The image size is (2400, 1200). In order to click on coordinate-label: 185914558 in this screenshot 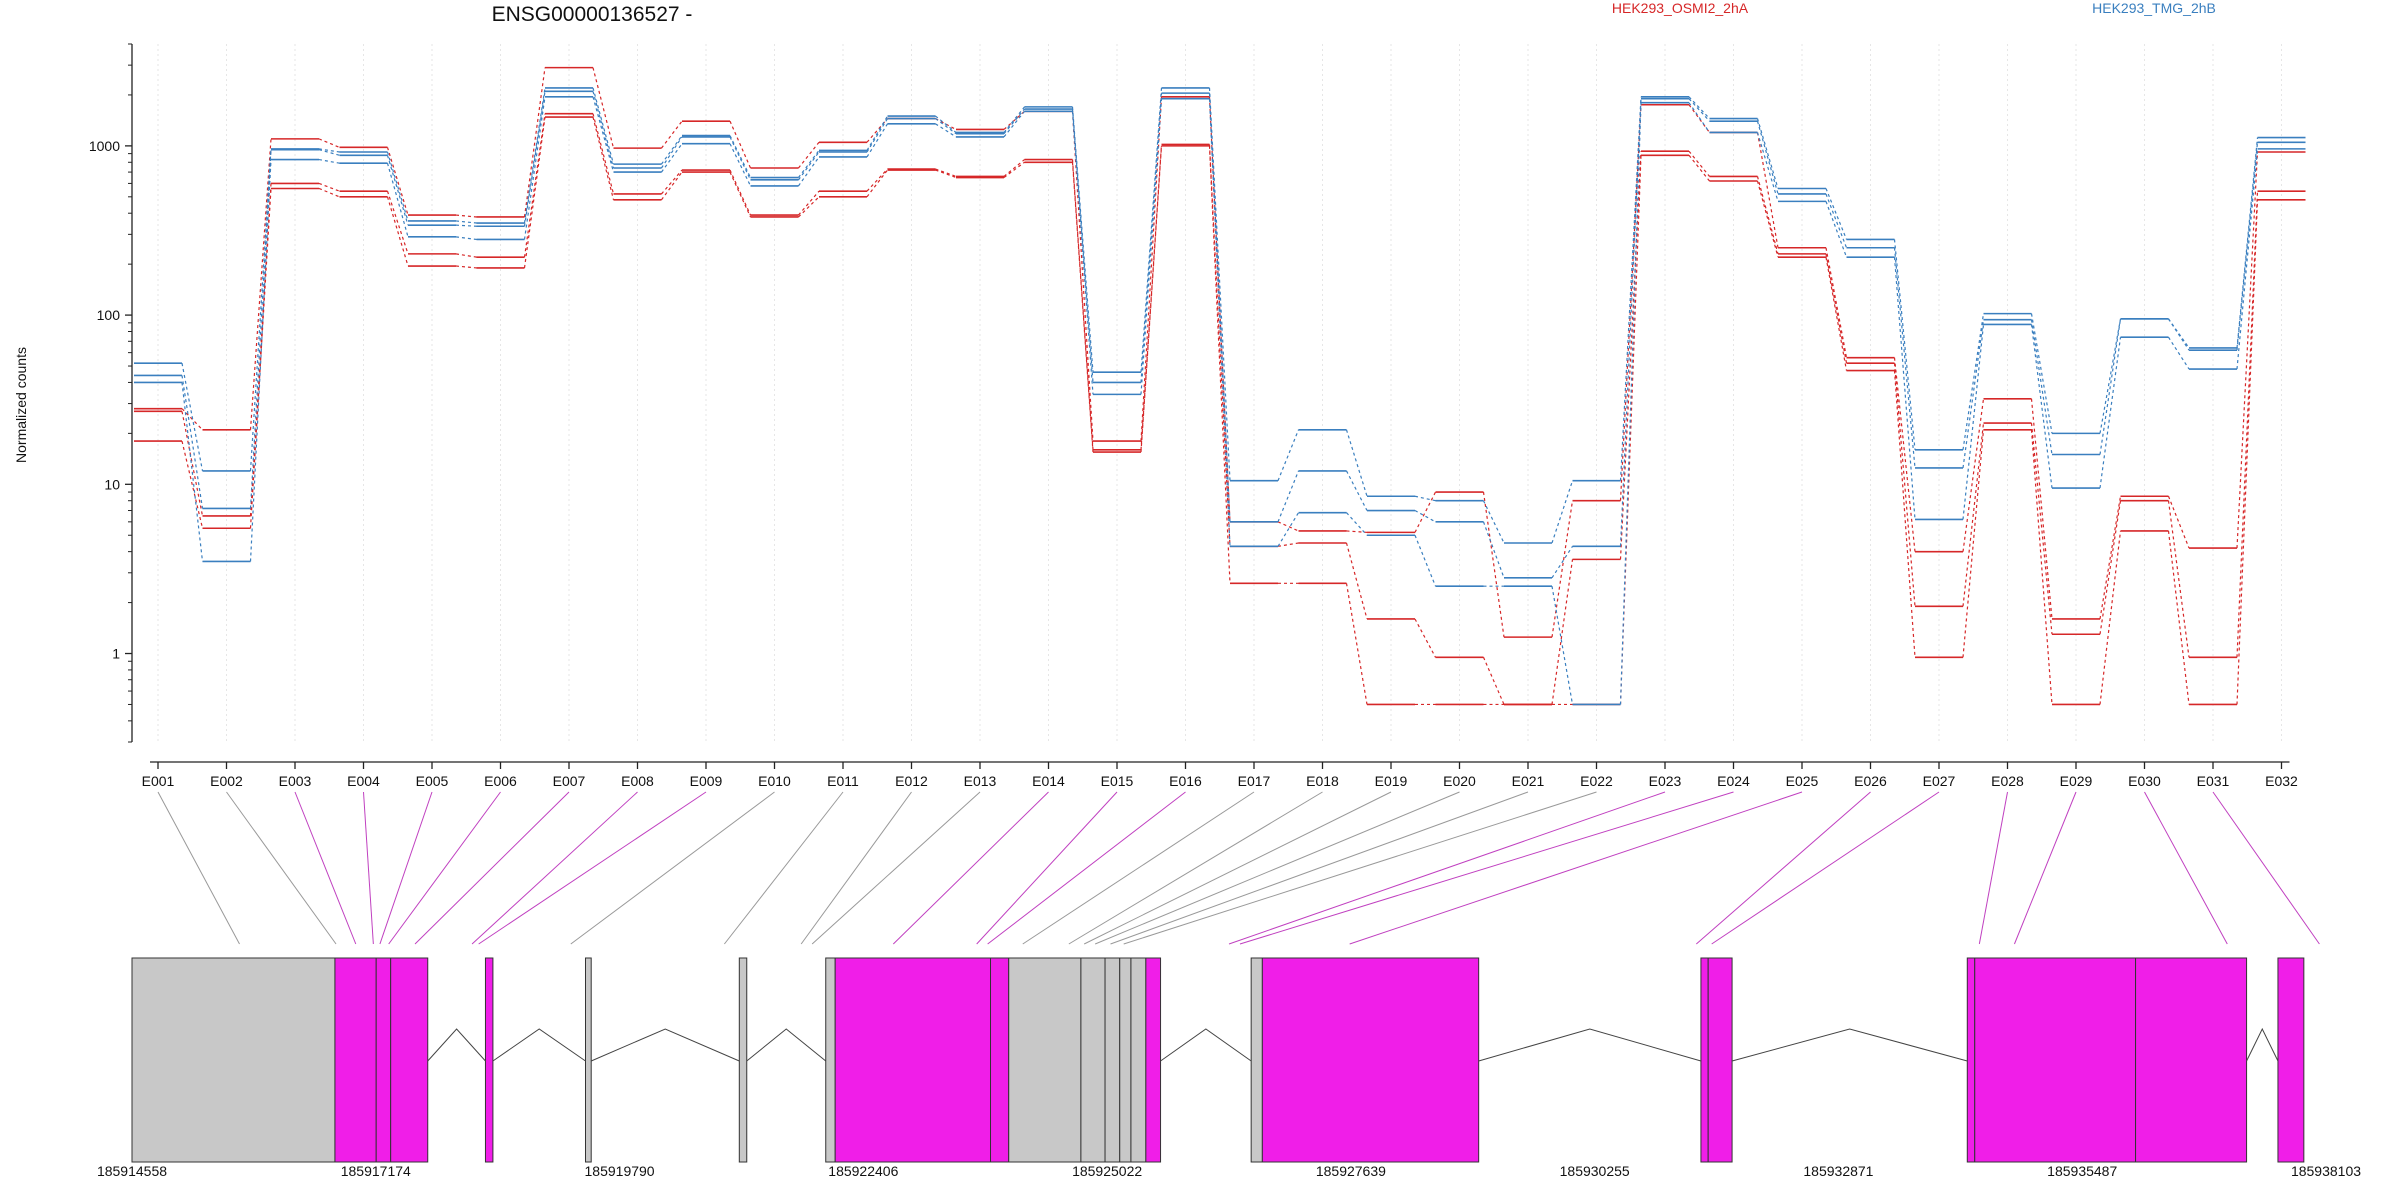, I will do `click(132, 1171)`.